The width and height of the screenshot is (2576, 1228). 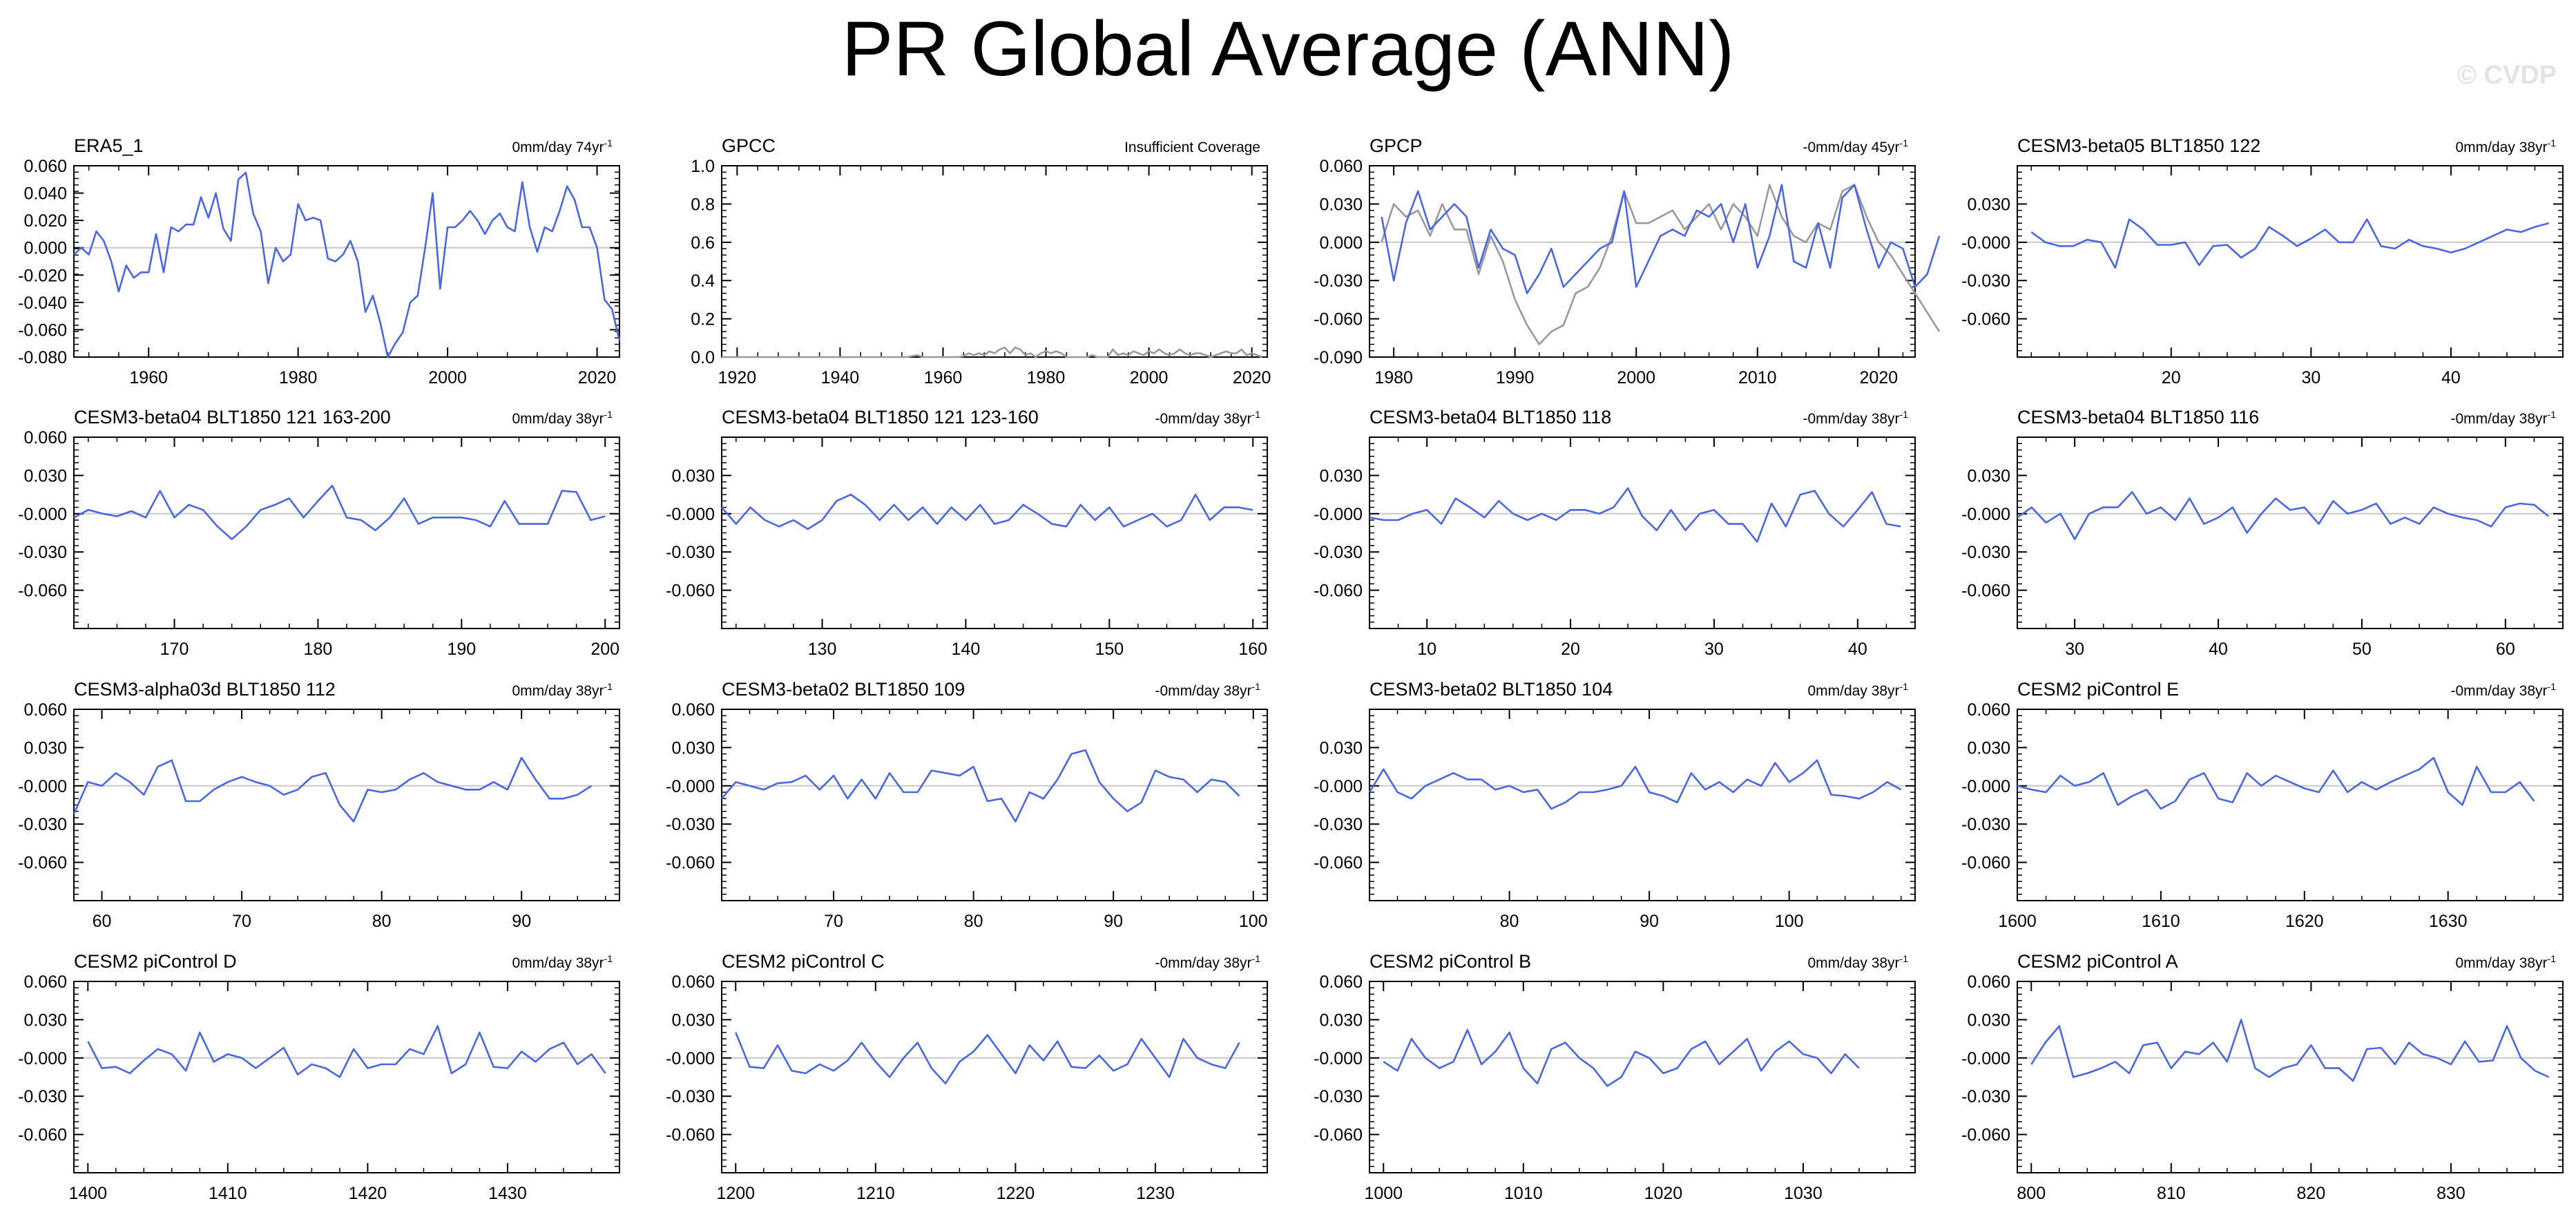 What do you see at coordinates (2161, 921) in the screenshot?
I see `x-tick-label: 1610` at bounding box center [2161, 921].